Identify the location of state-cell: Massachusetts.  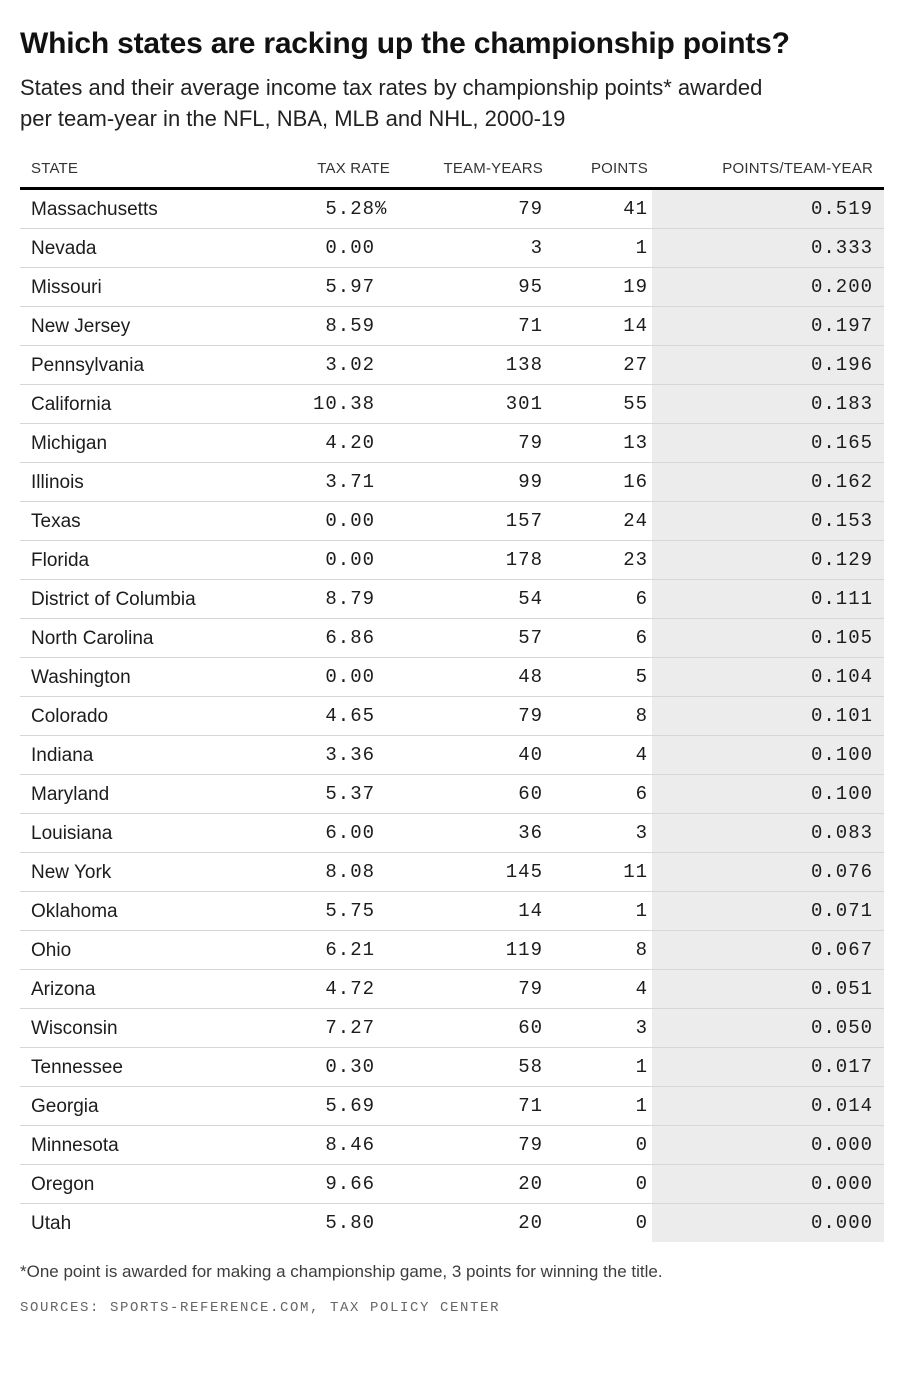
(94, 209).